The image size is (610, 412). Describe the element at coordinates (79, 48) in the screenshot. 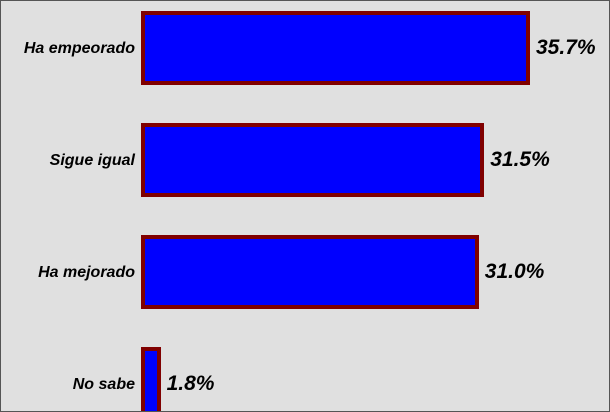

I see `category-label: Ha empeorado` at that location.